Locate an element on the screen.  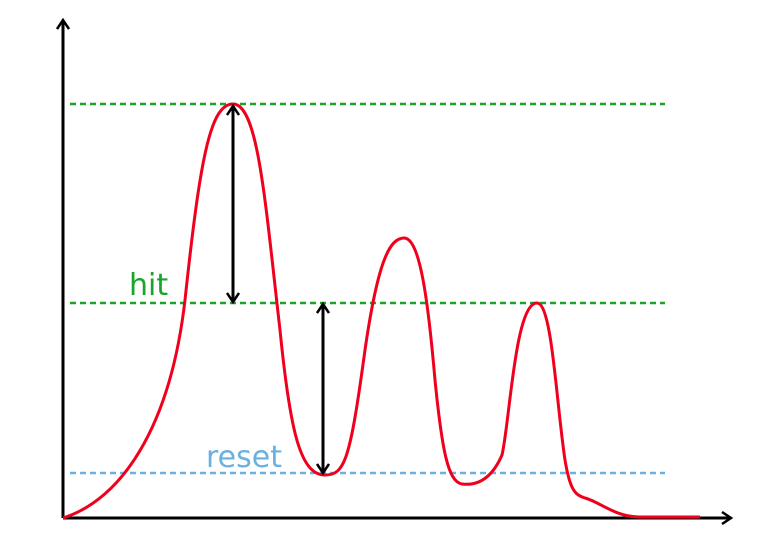
reset-label: reset is located at coordinates (244, 457).